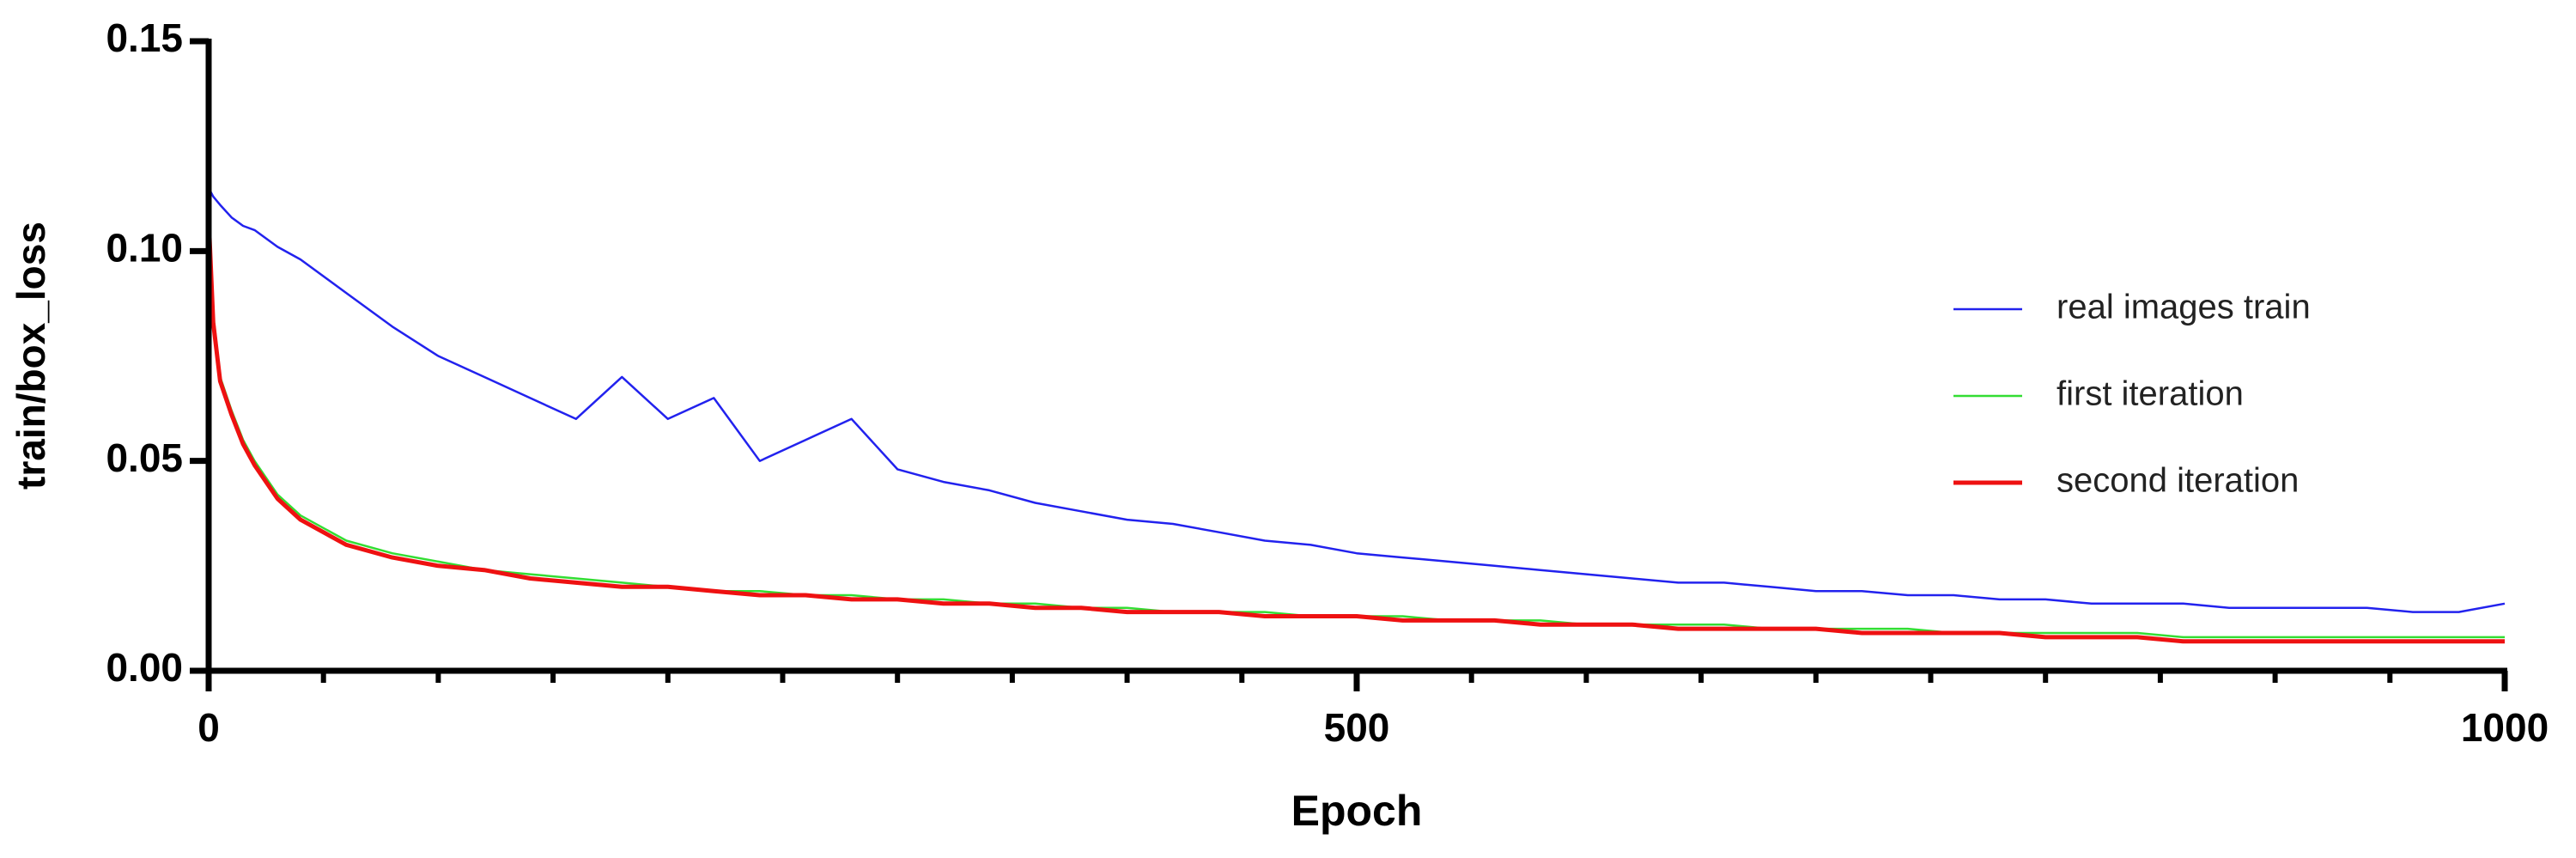  I want to click on y-tick-label: 0.05, so click(144, 457).